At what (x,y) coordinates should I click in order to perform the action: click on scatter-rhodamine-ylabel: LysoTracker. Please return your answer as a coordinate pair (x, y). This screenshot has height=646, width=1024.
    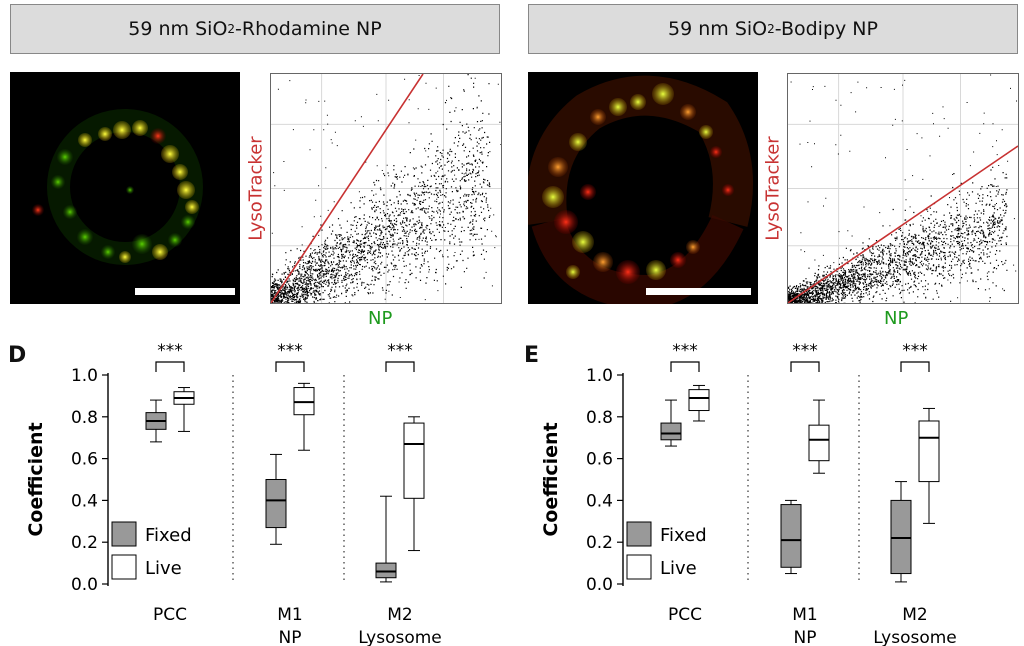
    Looking at the image, I should click on (256, 188).